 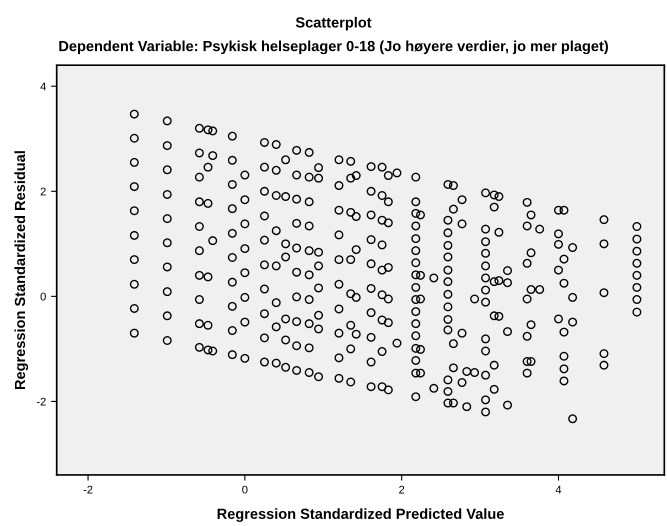 I want to click on x-tick-label: 0, so click(x=245, y=490).